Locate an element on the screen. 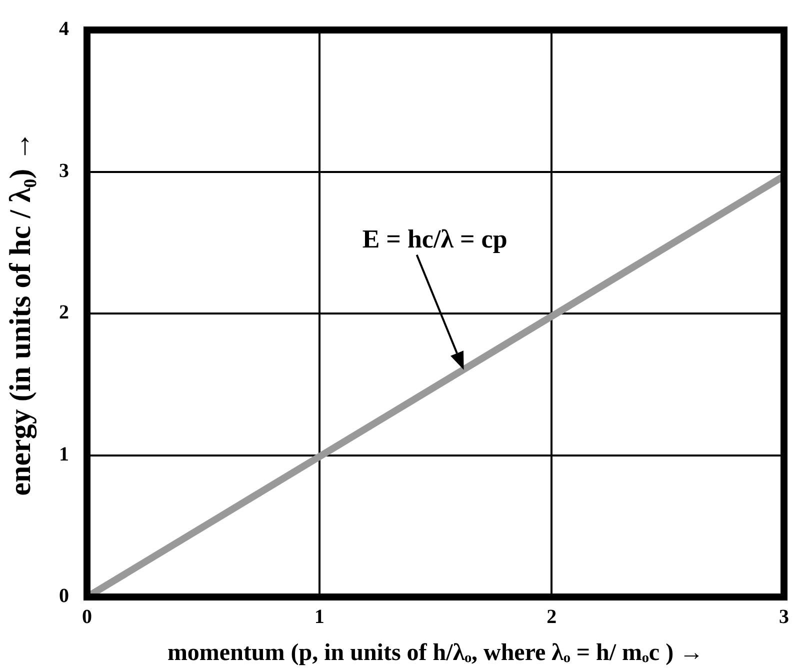  x-axis-title: momentum (p, in units of h/λₒ, where λₒ = h/ mₒc ) → is located at coordinates (435, 653).